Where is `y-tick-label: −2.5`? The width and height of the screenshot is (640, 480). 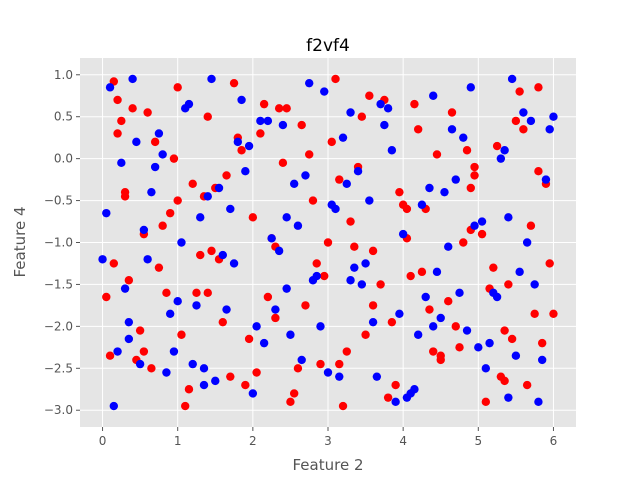 y-tick-label: −2.5 is located at coordinates (58, 368).